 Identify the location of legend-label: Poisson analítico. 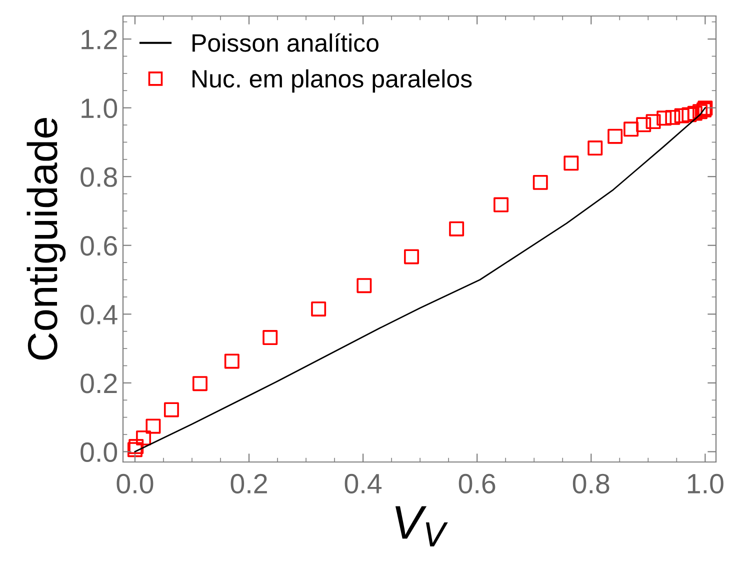
(285, 42).